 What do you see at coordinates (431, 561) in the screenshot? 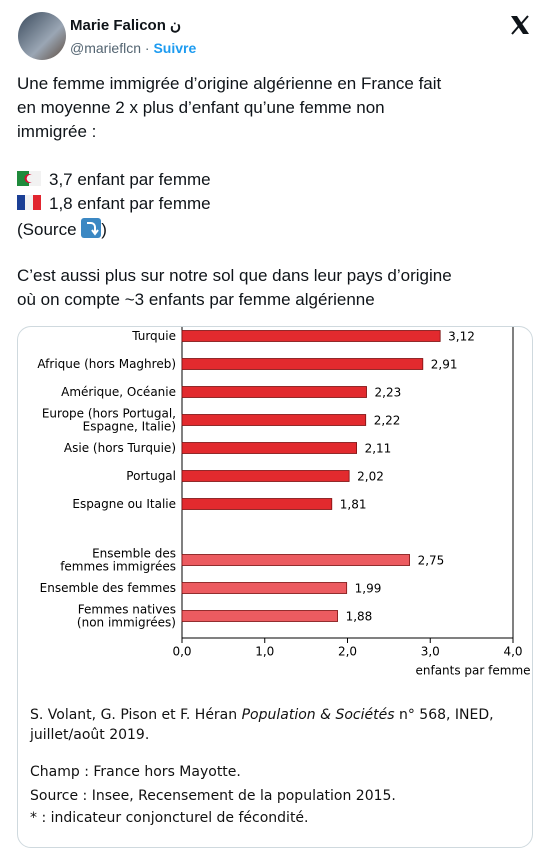
I see `value-label: 2,75` at bounding box center [431, 561].